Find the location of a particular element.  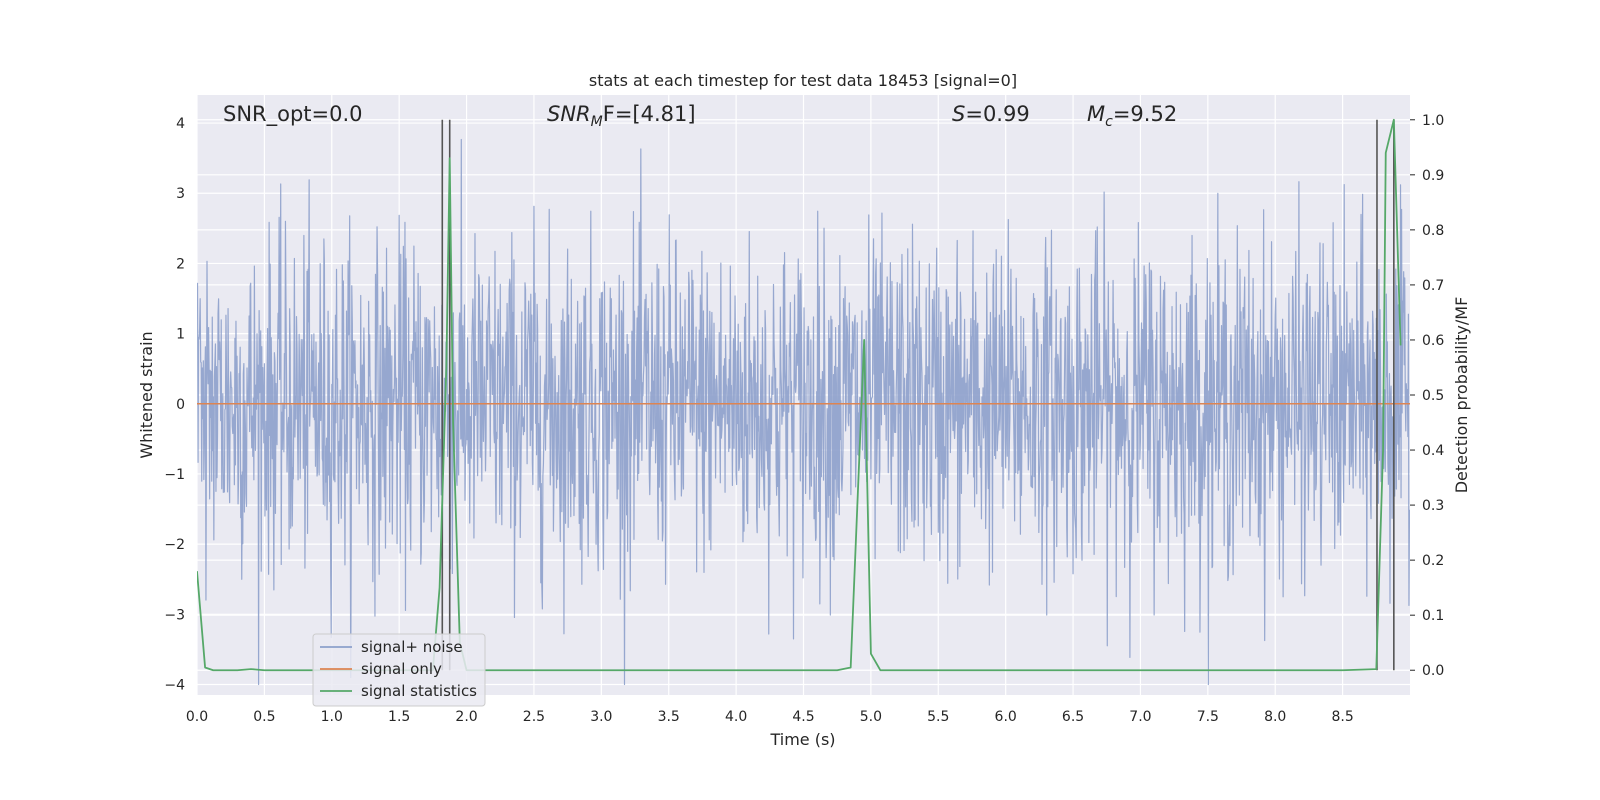

y-right-tick-labels: 1.0 0.9 0.8 0.7 0.6 0.5 0.4 0.3 0.2 0.1 0.0 is located at coordinates (1433, 396).